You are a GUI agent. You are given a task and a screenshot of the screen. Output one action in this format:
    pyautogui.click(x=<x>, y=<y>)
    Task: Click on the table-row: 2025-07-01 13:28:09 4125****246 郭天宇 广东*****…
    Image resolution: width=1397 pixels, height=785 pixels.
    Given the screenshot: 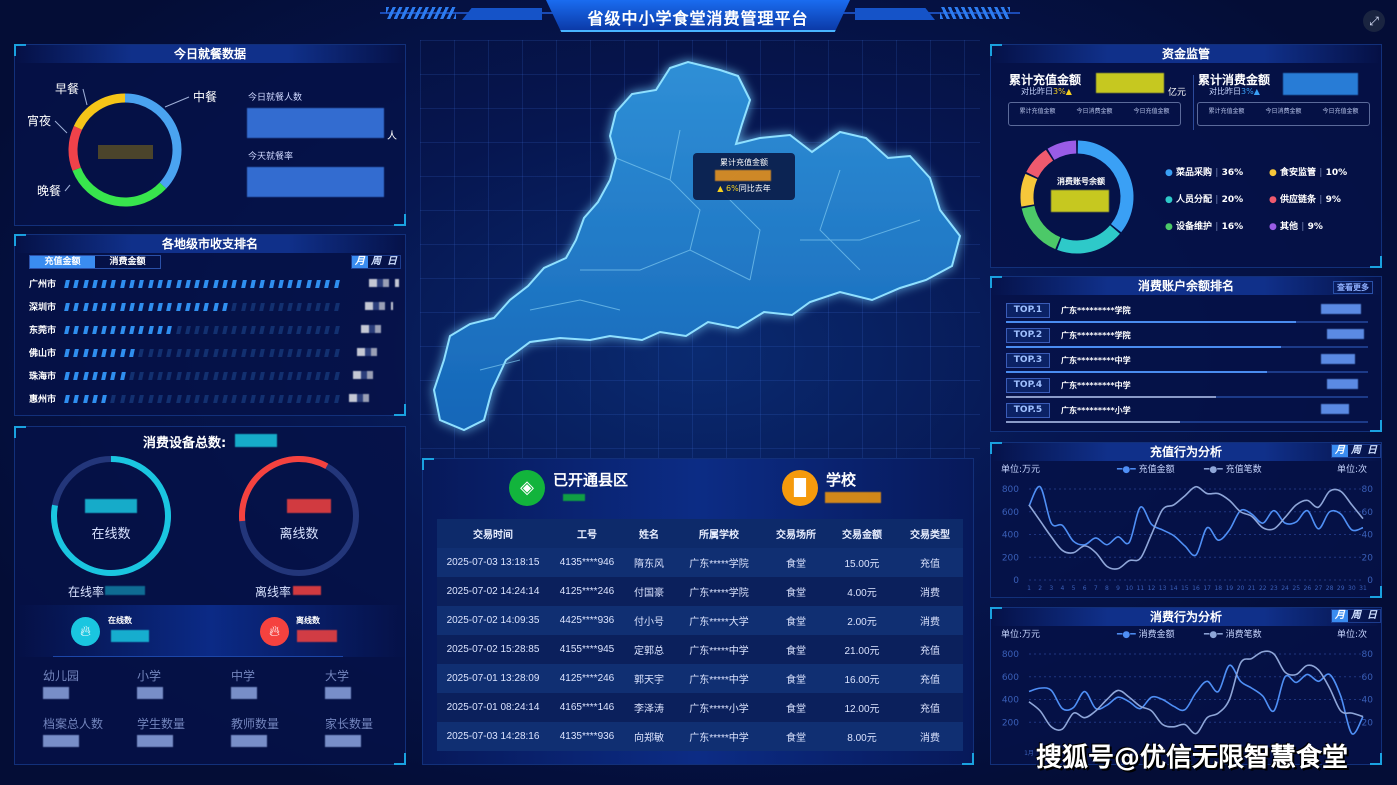 What is the action you would take?
    pyautogui.click(x=700, y=678)
    